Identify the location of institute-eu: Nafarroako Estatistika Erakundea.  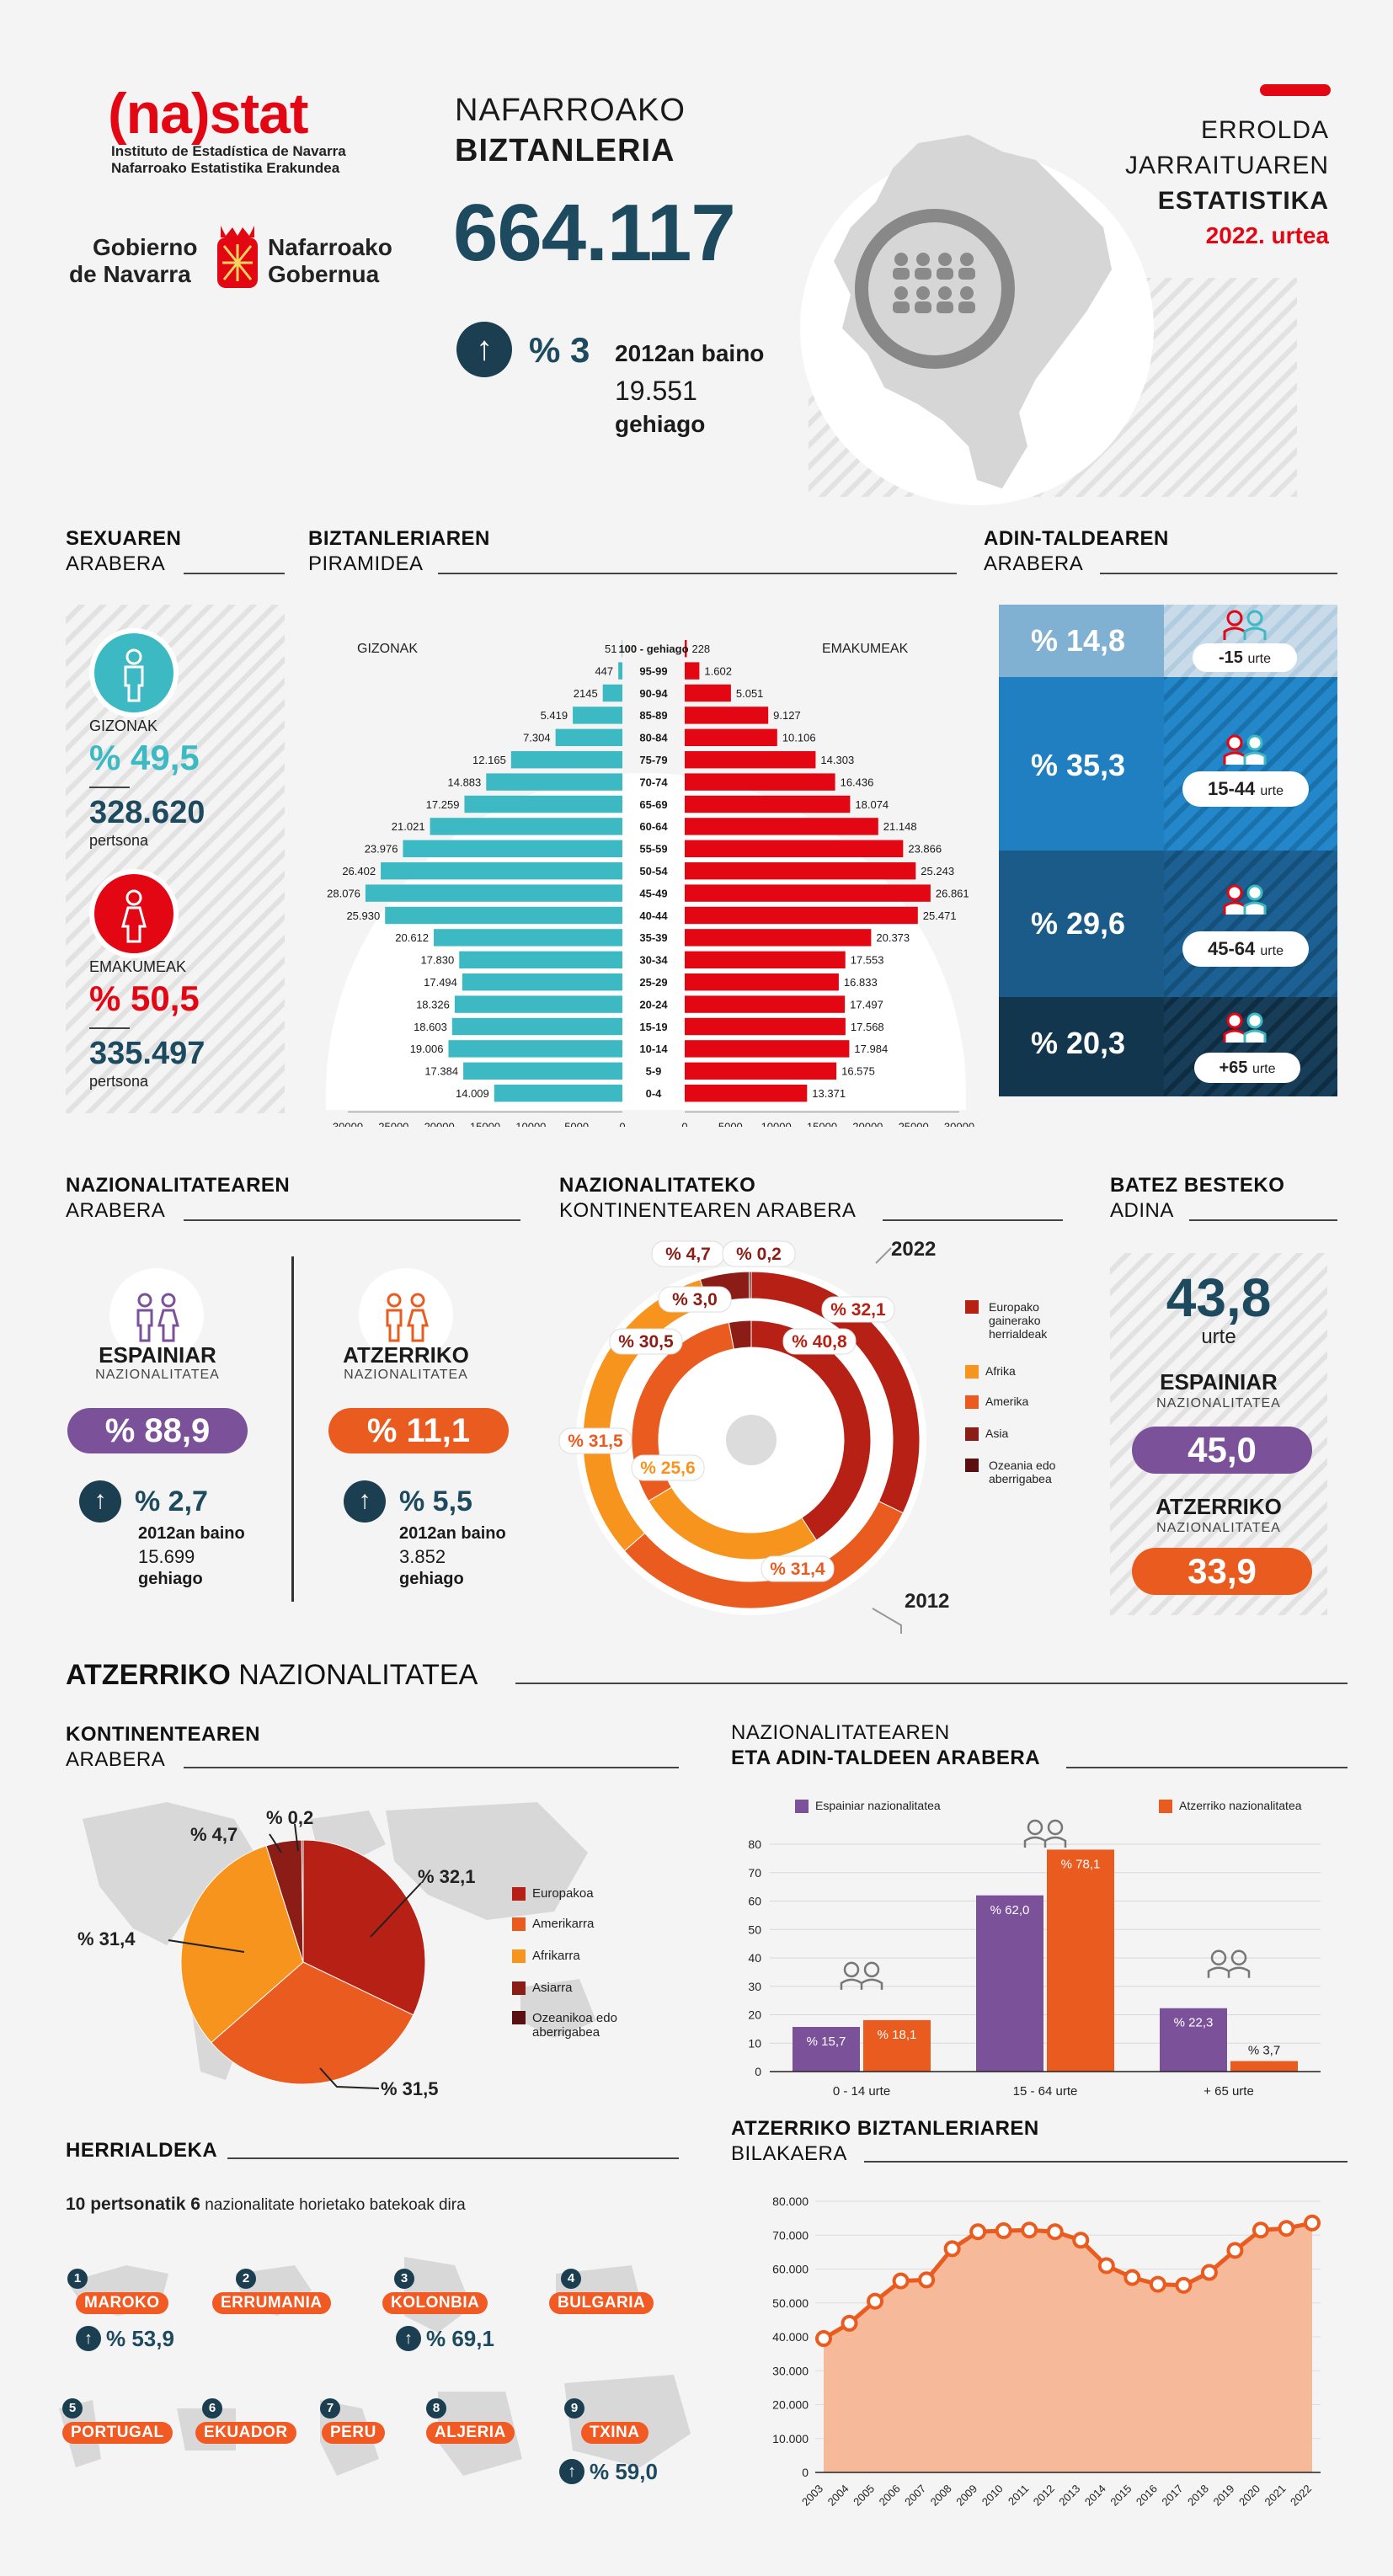
(225, 168).